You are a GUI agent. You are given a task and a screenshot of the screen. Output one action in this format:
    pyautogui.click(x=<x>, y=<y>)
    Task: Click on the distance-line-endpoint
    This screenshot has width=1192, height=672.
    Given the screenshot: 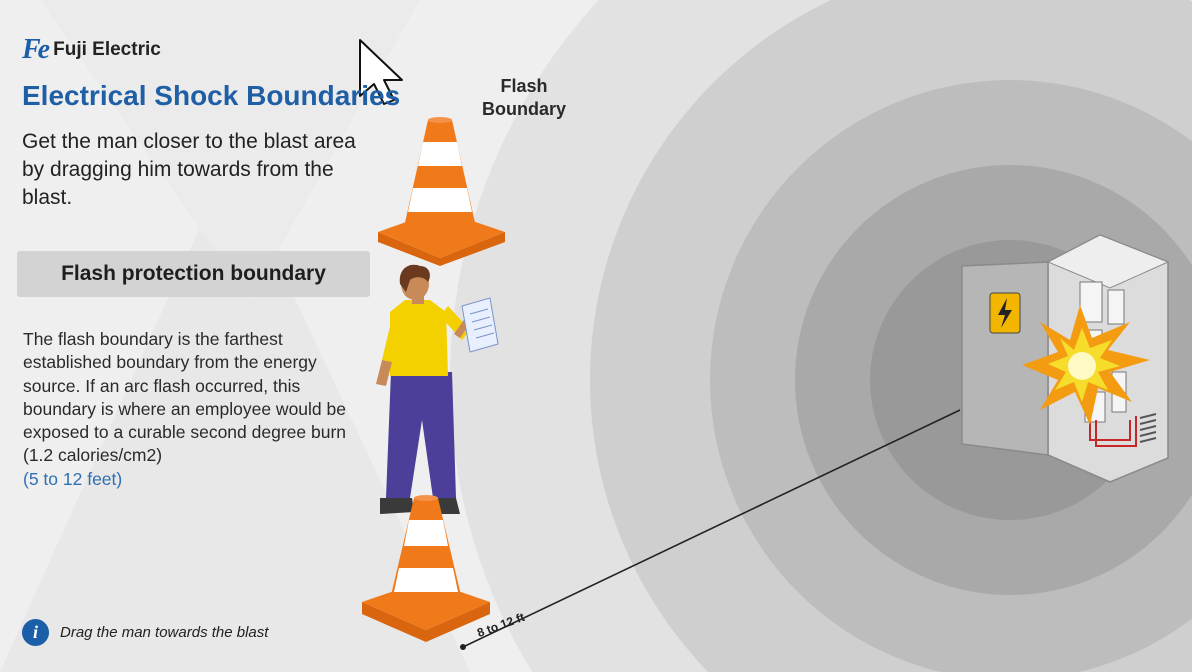 What is the action you would take?
    pyautogui.click(x=463, y=647)
    